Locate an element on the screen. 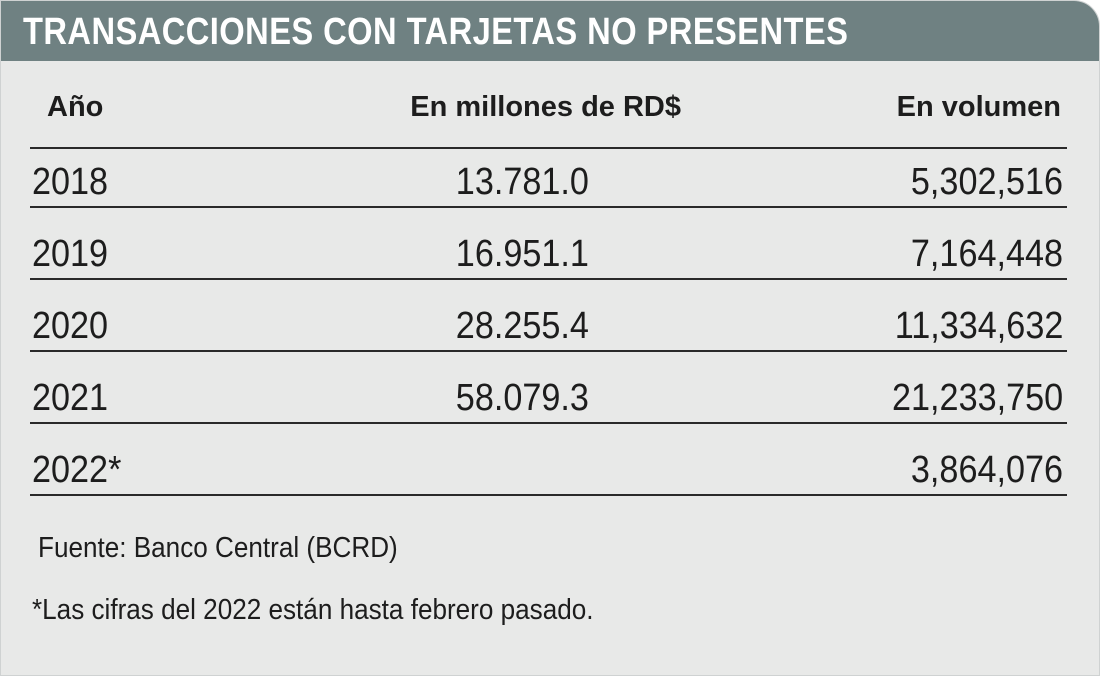 The image size is (1100, 676). title-bar: TRANSACCIONES CON TARJETAS NO PRESENTES is located at coordinates (550, 31).